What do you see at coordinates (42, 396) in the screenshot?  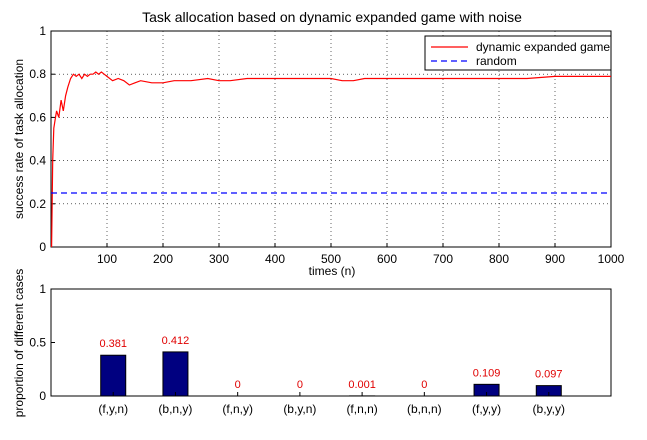 I see `bottom-y-tick-label: 0` at bounding box center [42, 396].